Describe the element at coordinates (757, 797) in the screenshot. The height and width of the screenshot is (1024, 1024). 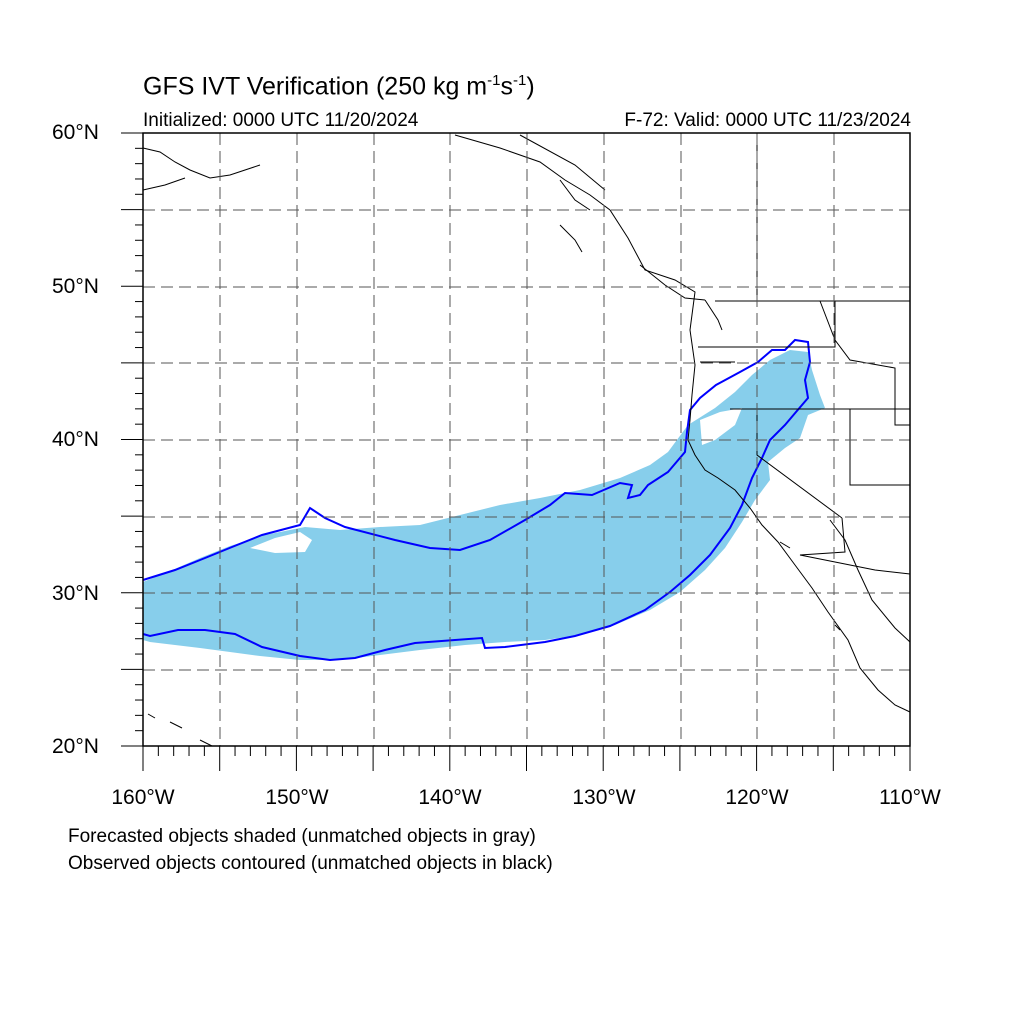
I see `lon-label: 120°W` at that location.